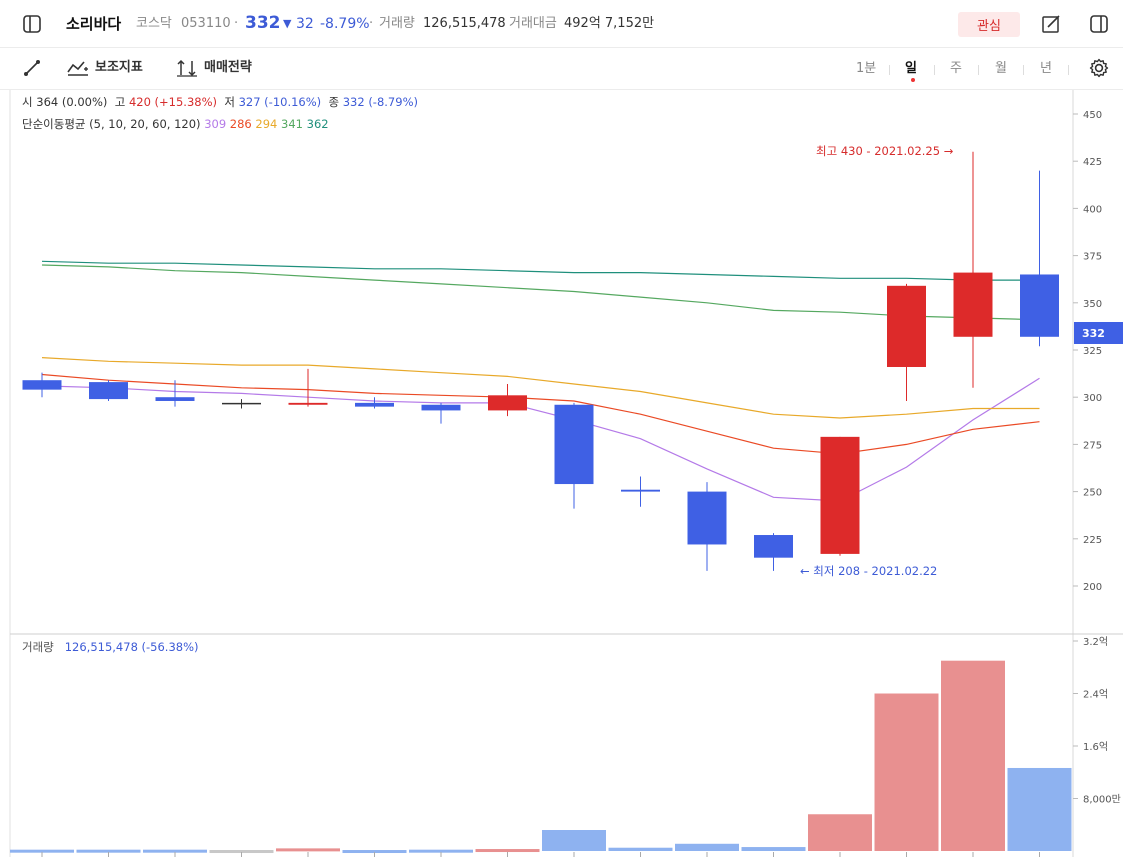 The width and height of the screenshot is (1123, 857). I want to click on period-week: 주, so click(956, 68).